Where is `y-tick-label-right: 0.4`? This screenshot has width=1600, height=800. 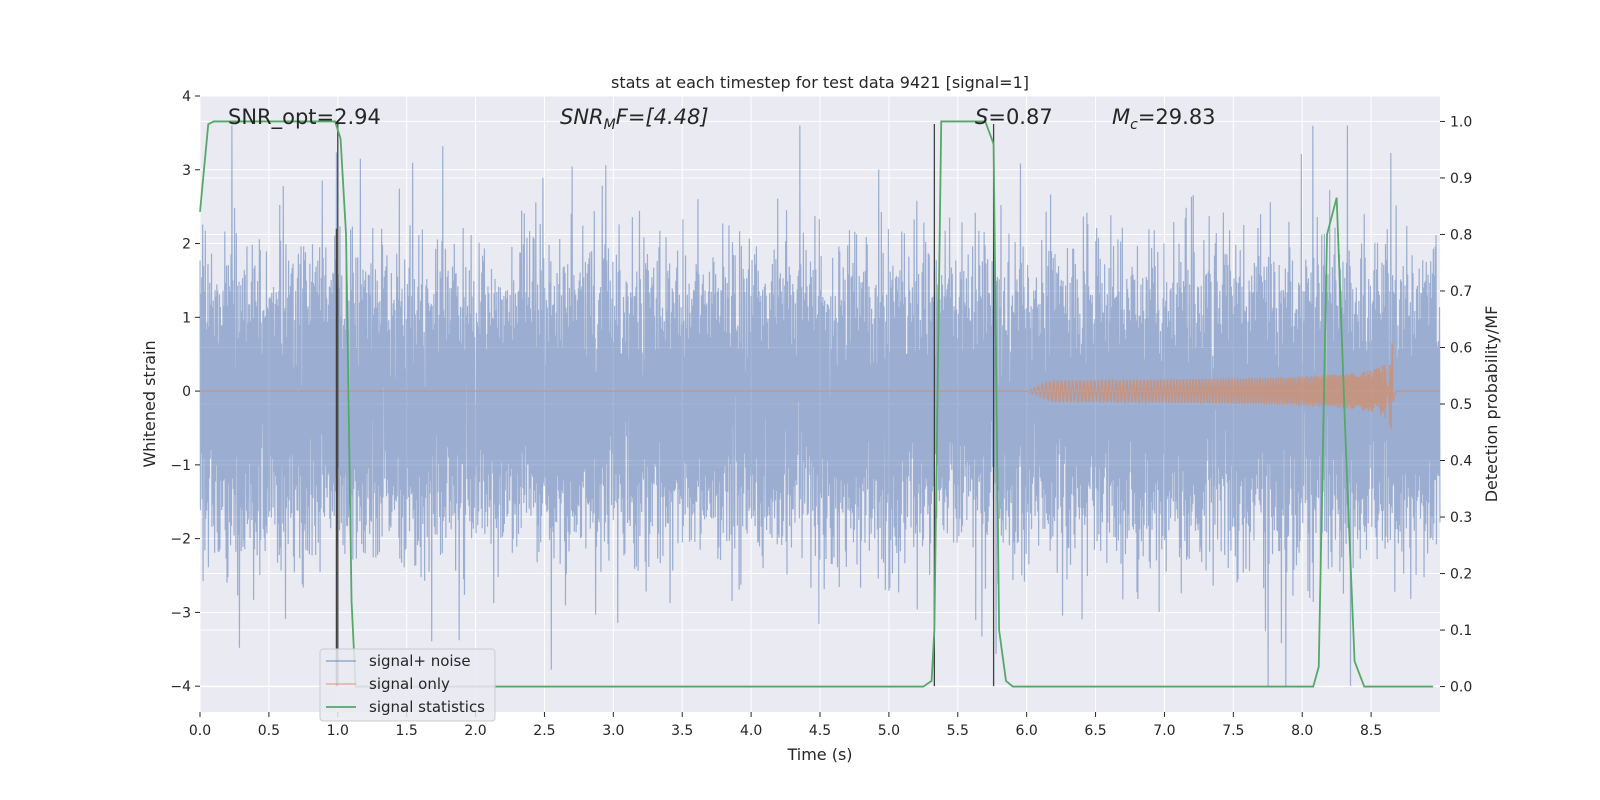
y-tick-label-right: 0.4 is located at coordinates (1461, 462).